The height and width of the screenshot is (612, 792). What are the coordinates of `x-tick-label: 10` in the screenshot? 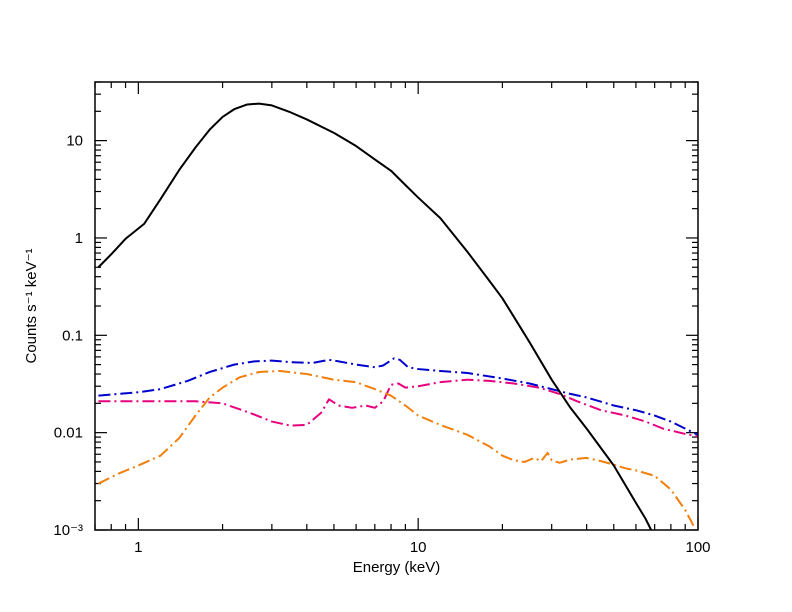 It's located at (418, 547).